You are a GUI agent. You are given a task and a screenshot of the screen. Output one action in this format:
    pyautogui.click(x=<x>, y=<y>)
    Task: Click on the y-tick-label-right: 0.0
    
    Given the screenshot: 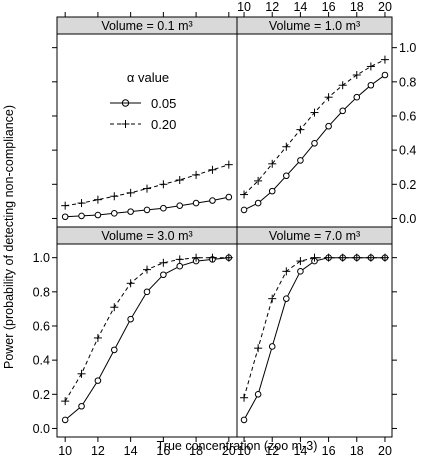 What is the action you would take?
    pyautogui.click(x=407, y=219)
    